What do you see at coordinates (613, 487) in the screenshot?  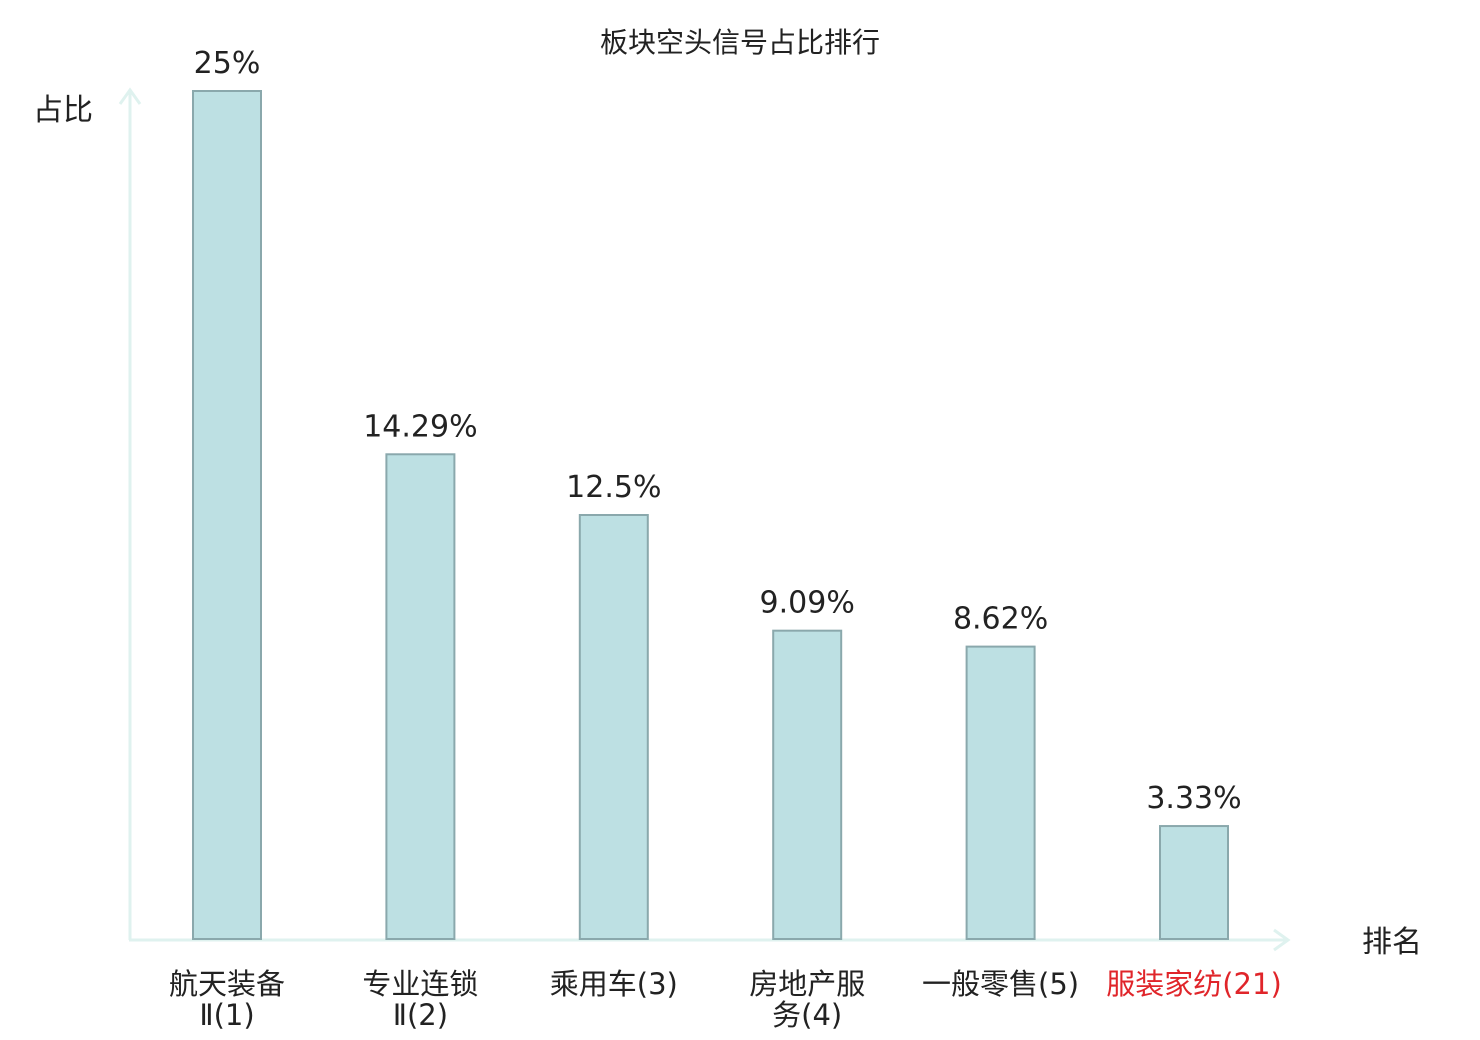 I see `data-label: 12.5%` at bounding box center [613, 487].